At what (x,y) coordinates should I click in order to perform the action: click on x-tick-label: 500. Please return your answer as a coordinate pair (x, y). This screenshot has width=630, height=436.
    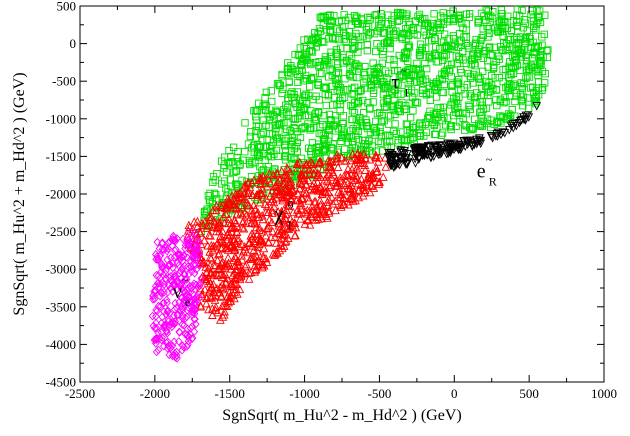
    Looking at the image, I should click on (529, 393).